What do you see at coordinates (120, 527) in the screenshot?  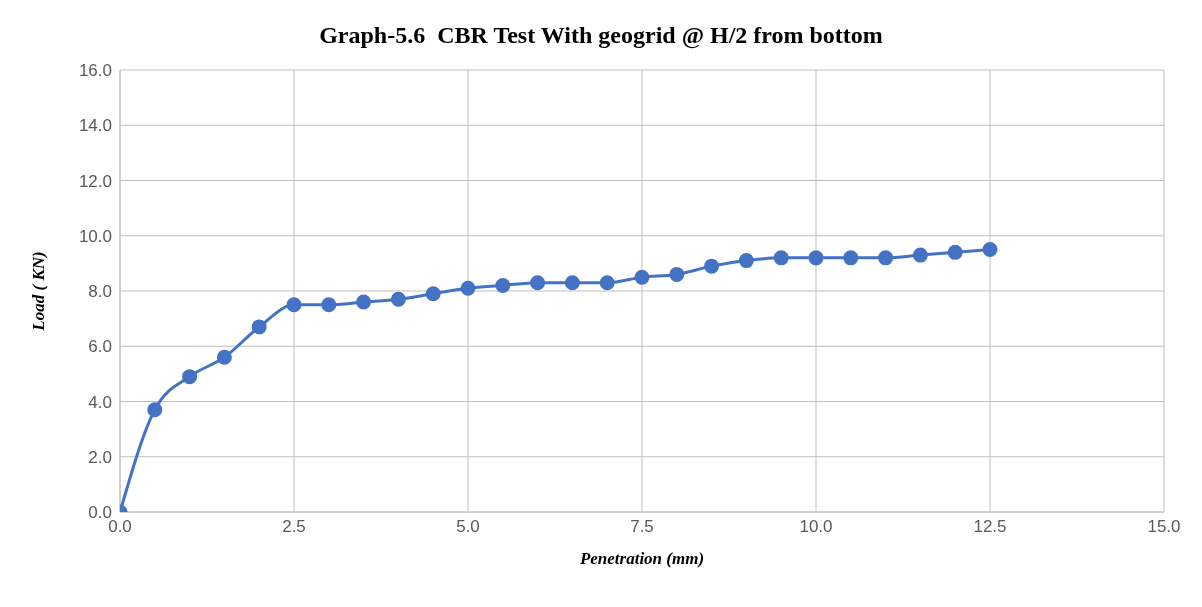 I see `x-tick-label: 0.0` at bounding box center [120, 527].